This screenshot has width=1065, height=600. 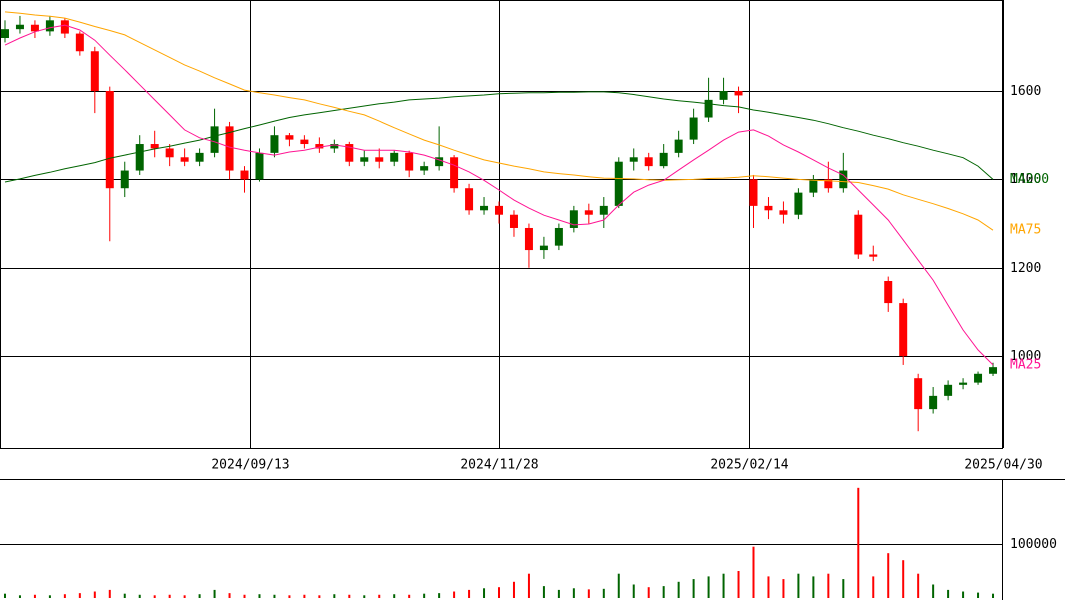 I want to click on legend-label: MA75, so click(x=1025, y=230).